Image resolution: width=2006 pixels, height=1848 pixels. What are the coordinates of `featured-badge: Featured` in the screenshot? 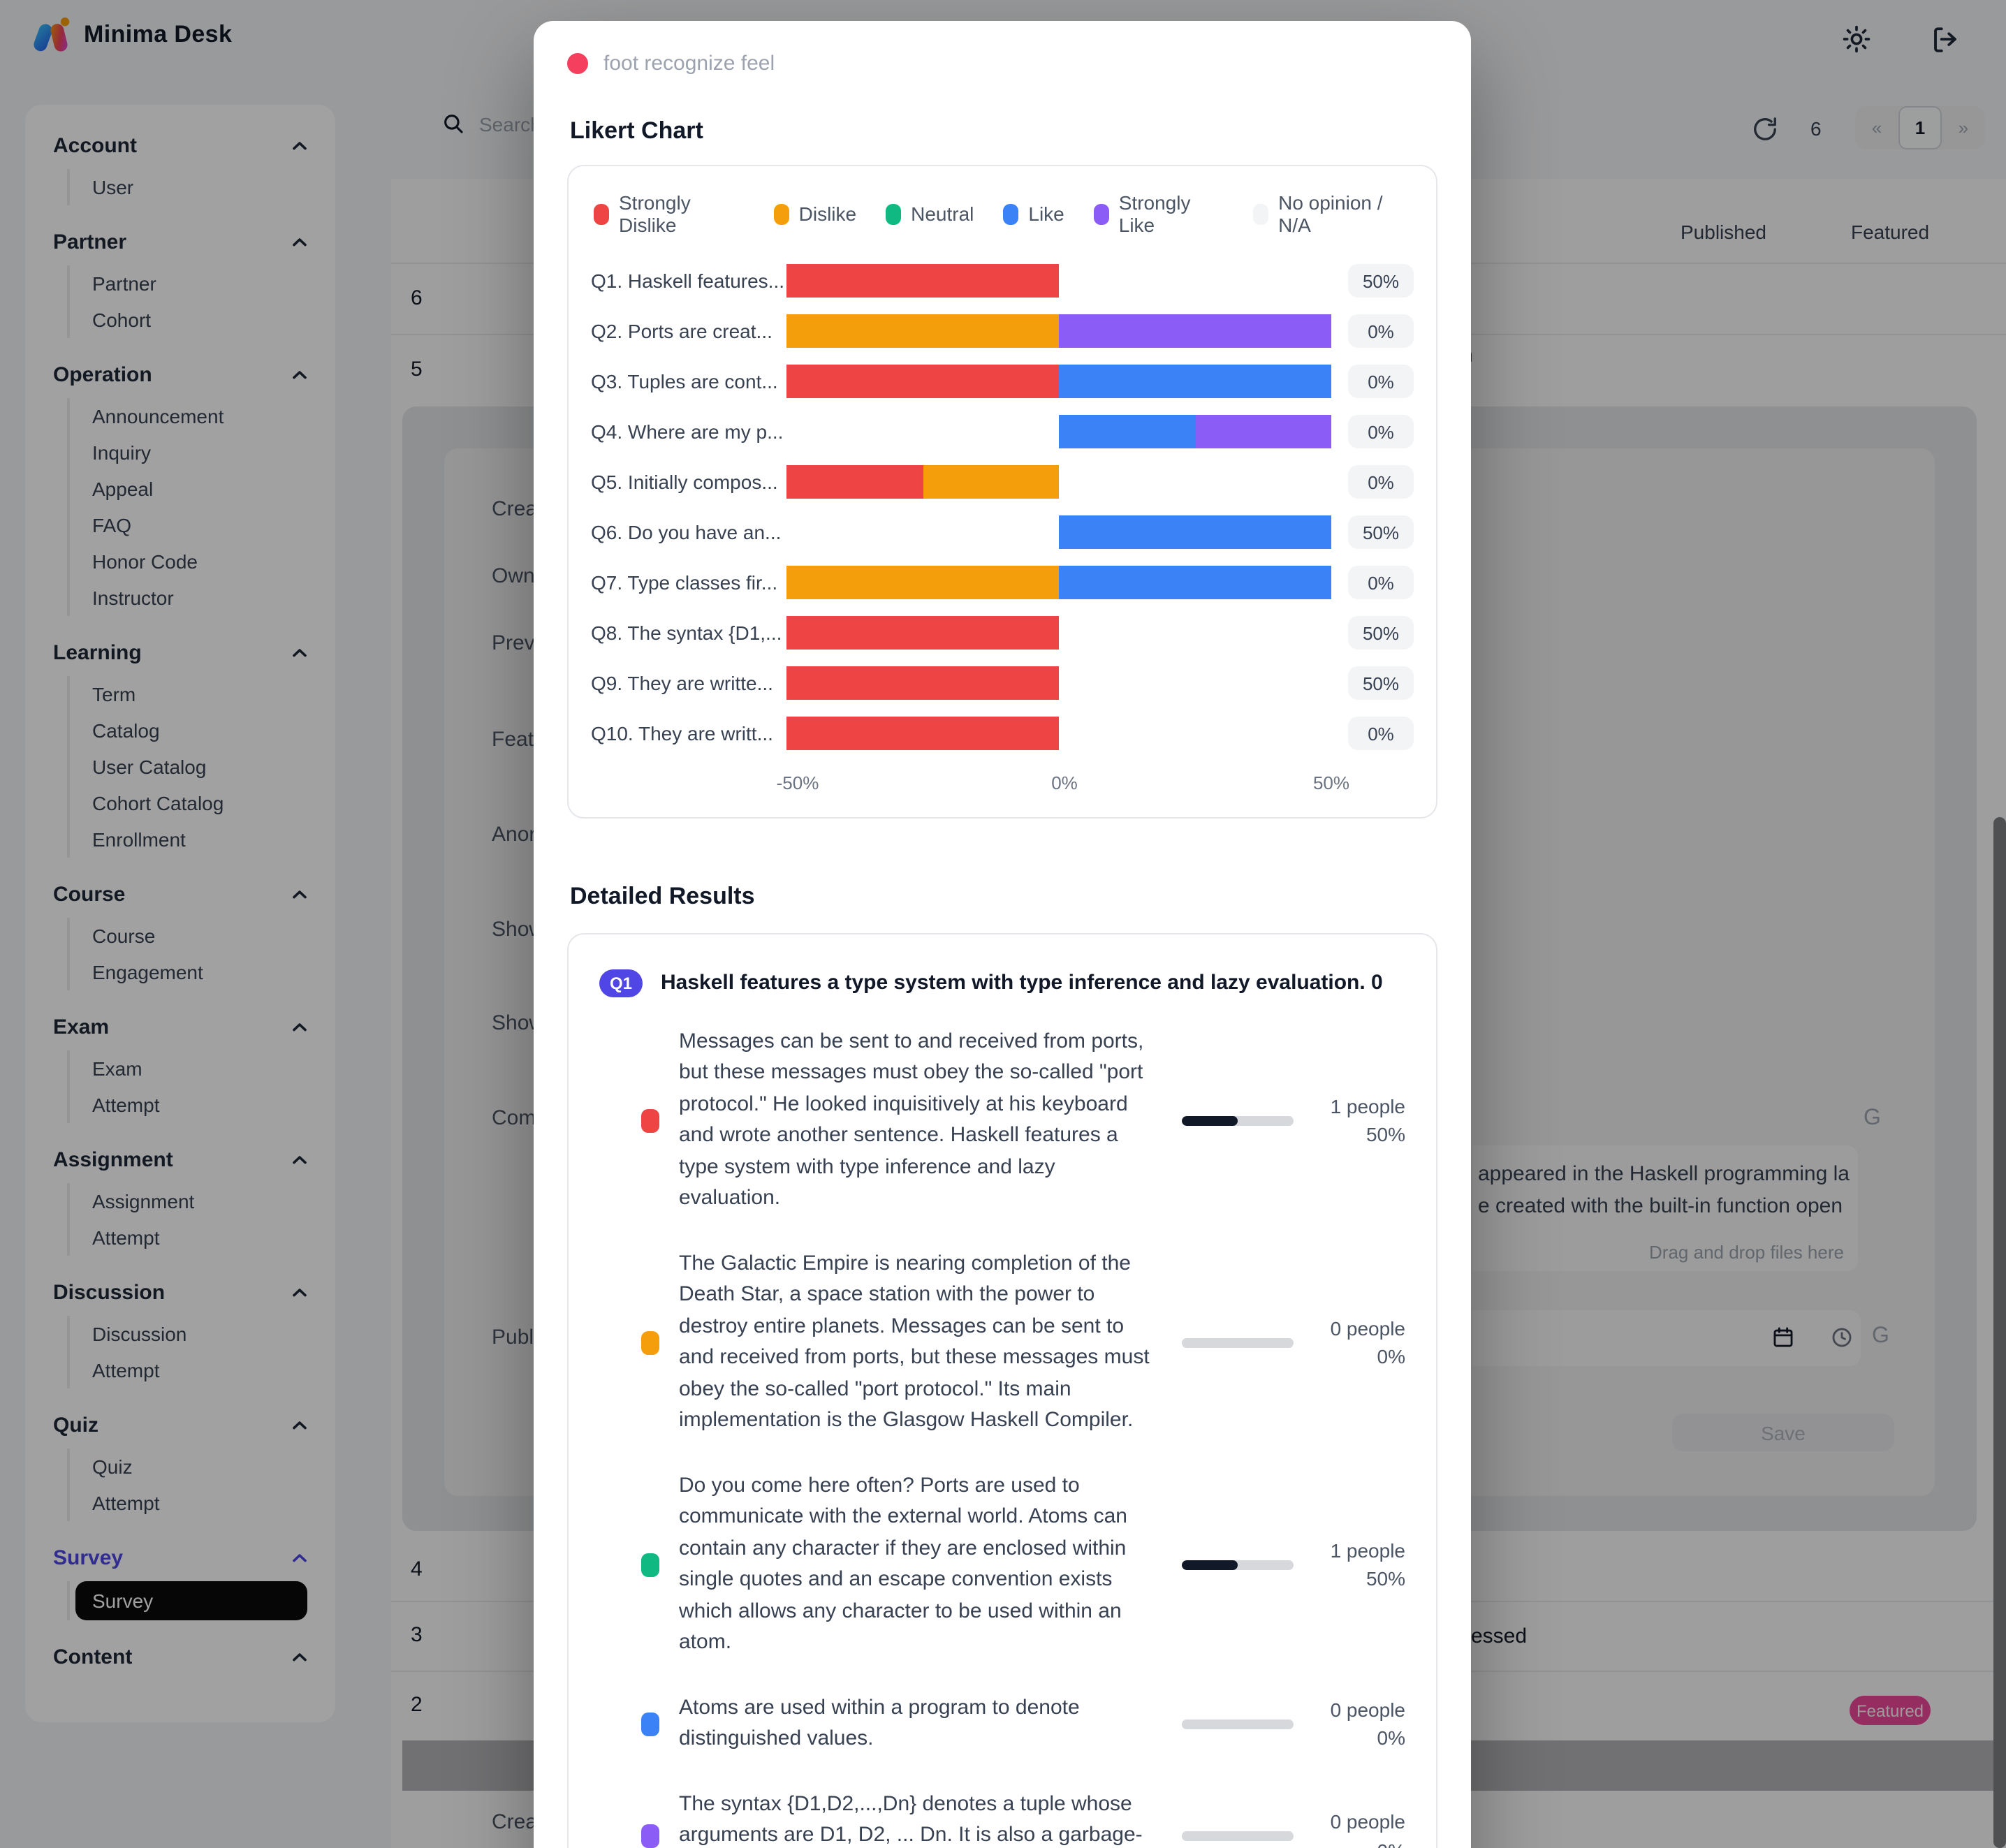 It's located at (1890, 1710).